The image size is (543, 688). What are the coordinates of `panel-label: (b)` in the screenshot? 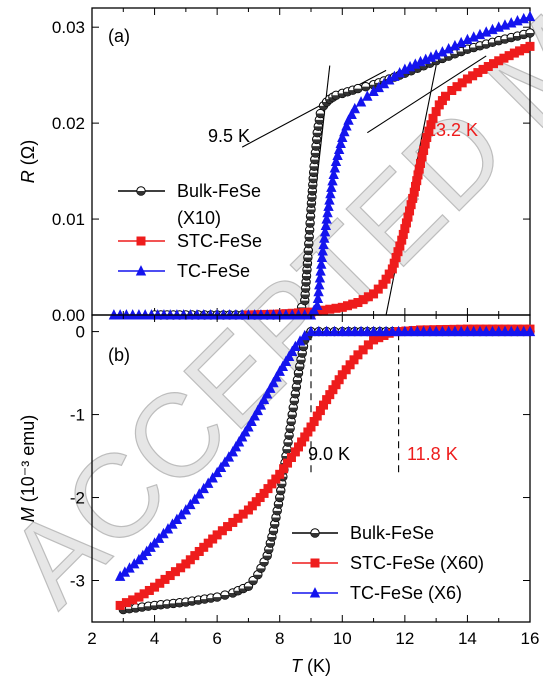 It's located at (119, 355).